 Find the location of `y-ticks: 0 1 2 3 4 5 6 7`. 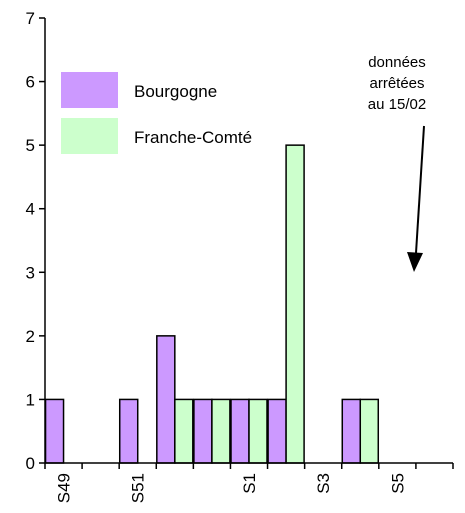

y-ticks: 0 1 2 3 4 5 6 7 is located at coordinates (35, 241).